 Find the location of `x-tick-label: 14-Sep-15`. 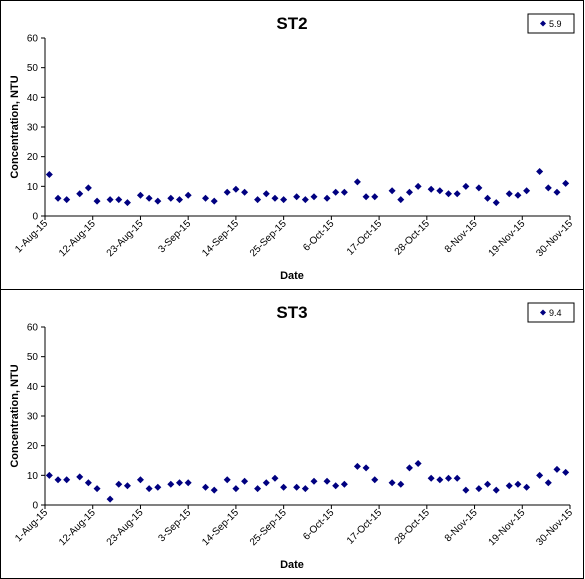

x-tick-label: 14-Sep-15 is located at coordinates (220, 527).